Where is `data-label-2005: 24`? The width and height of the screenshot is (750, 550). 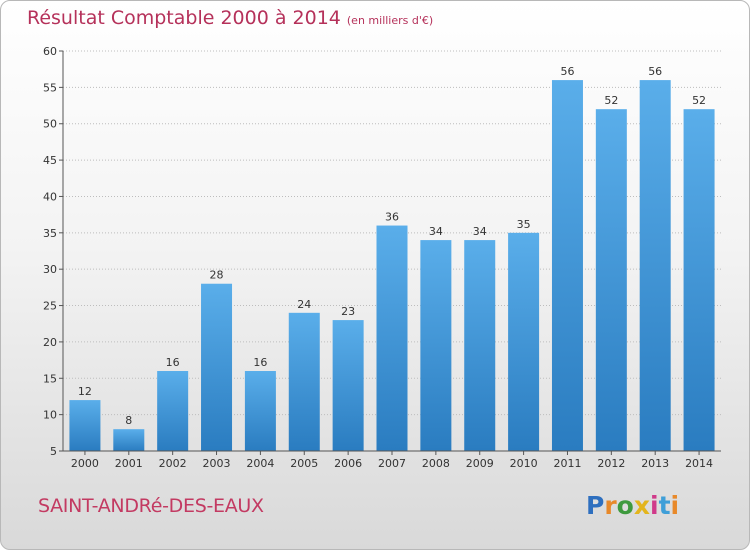 data-label-2005: 24 is located at coordinates (304, 304).